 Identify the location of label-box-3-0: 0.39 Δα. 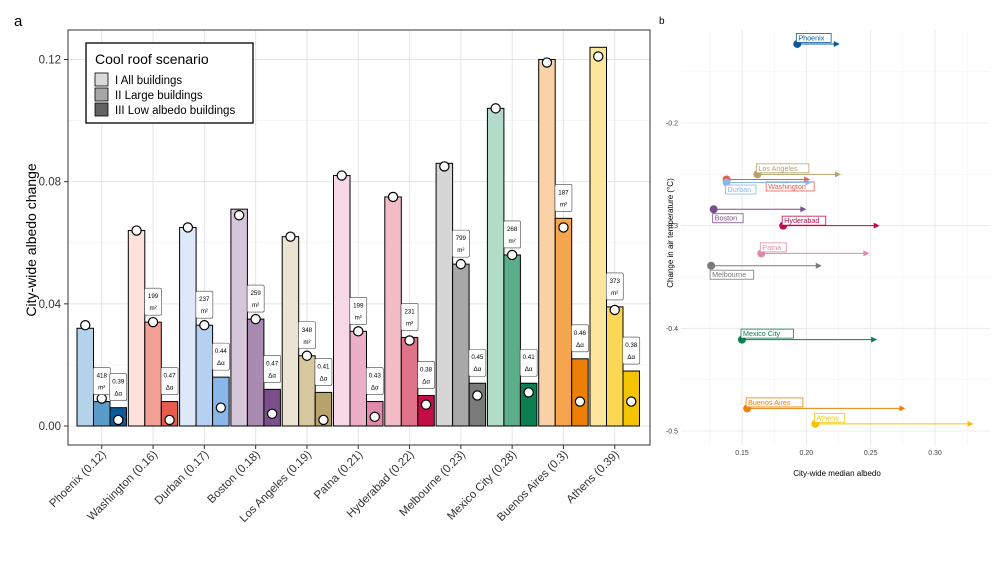
(118, 387).